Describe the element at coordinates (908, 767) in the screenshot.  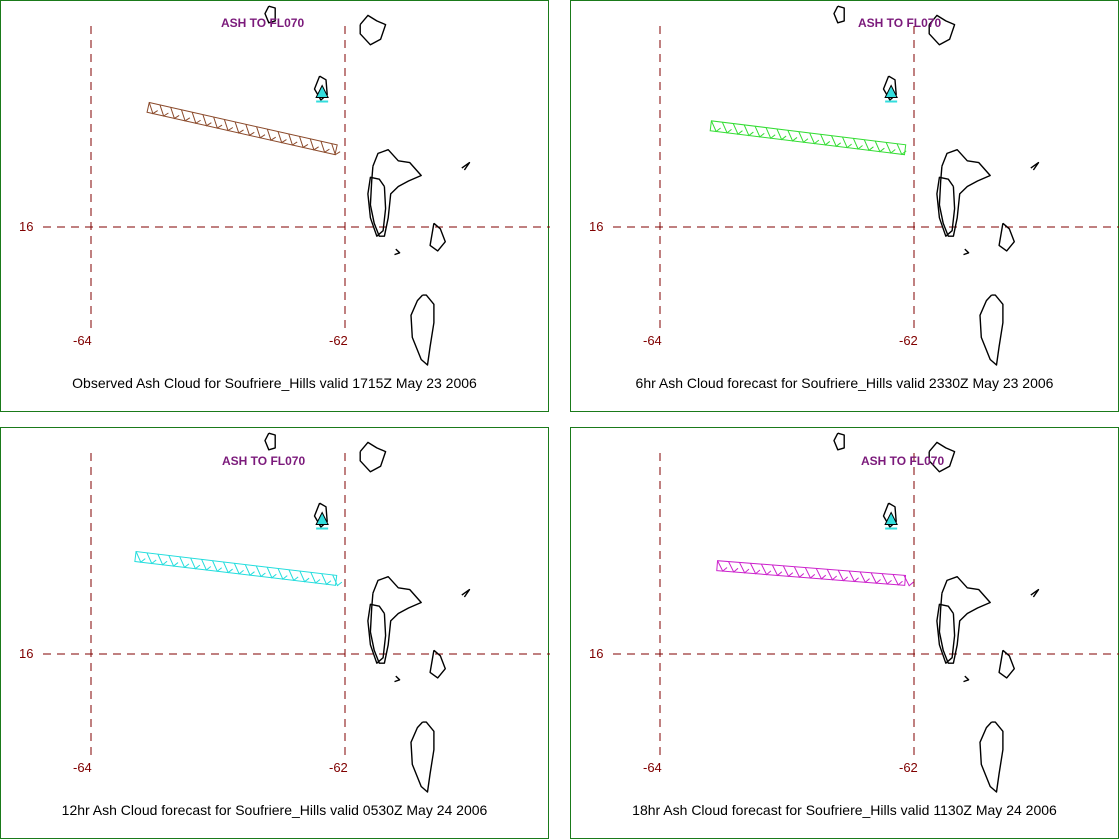
I see `lon-label-62: -62` at that location.